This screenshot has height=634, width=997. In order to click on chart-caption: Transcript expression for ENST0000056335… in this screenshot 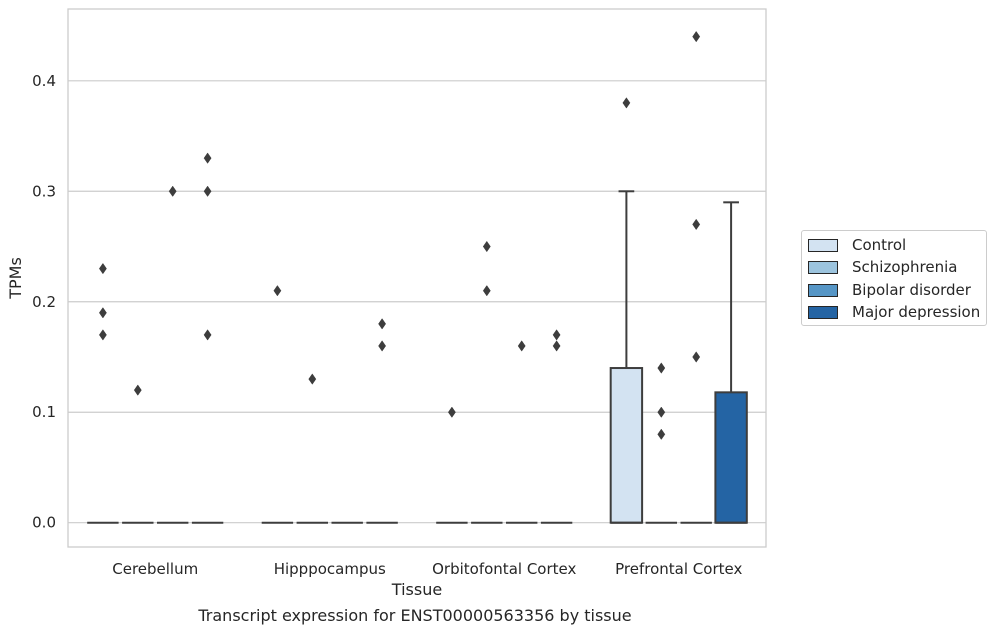, I will do `click(415, 615)`.